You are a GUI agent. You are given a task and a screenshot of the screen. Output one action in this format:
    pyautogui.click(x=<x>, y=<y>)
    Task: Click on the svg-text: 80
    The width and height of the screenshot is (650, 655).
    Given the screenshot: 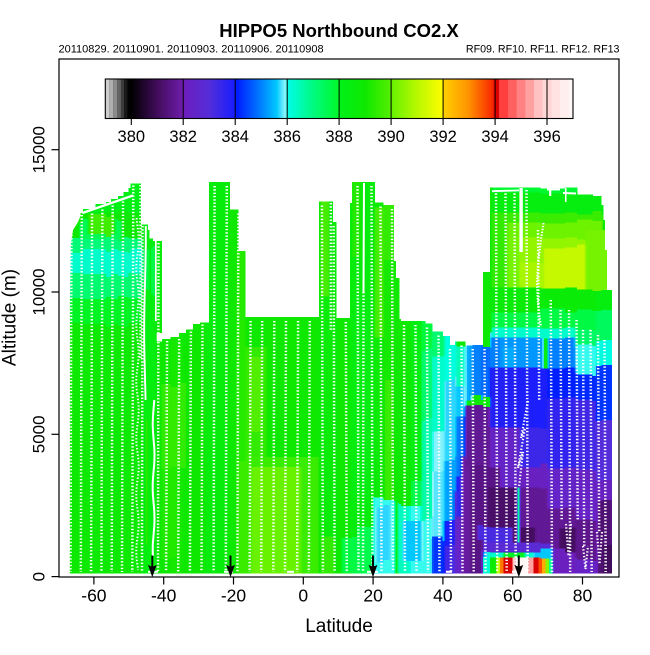 What is the action you would take?
    pyautogui.click(x=583, y=596)
    